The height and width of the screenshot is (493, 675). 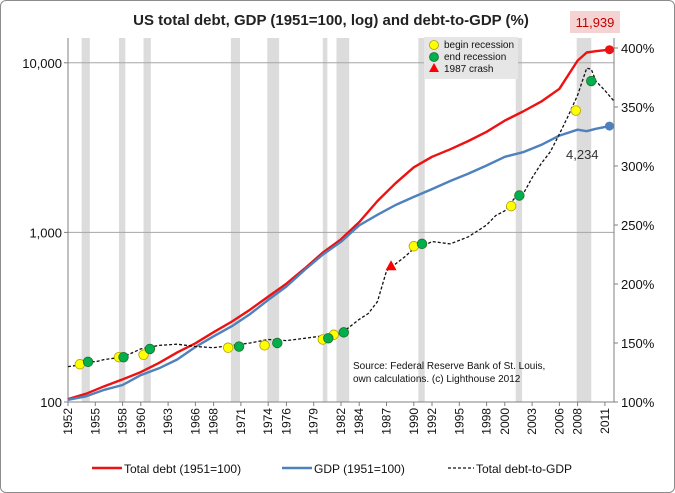 I want to click on right-tick-label: 400%, so click(x=638, y=48).